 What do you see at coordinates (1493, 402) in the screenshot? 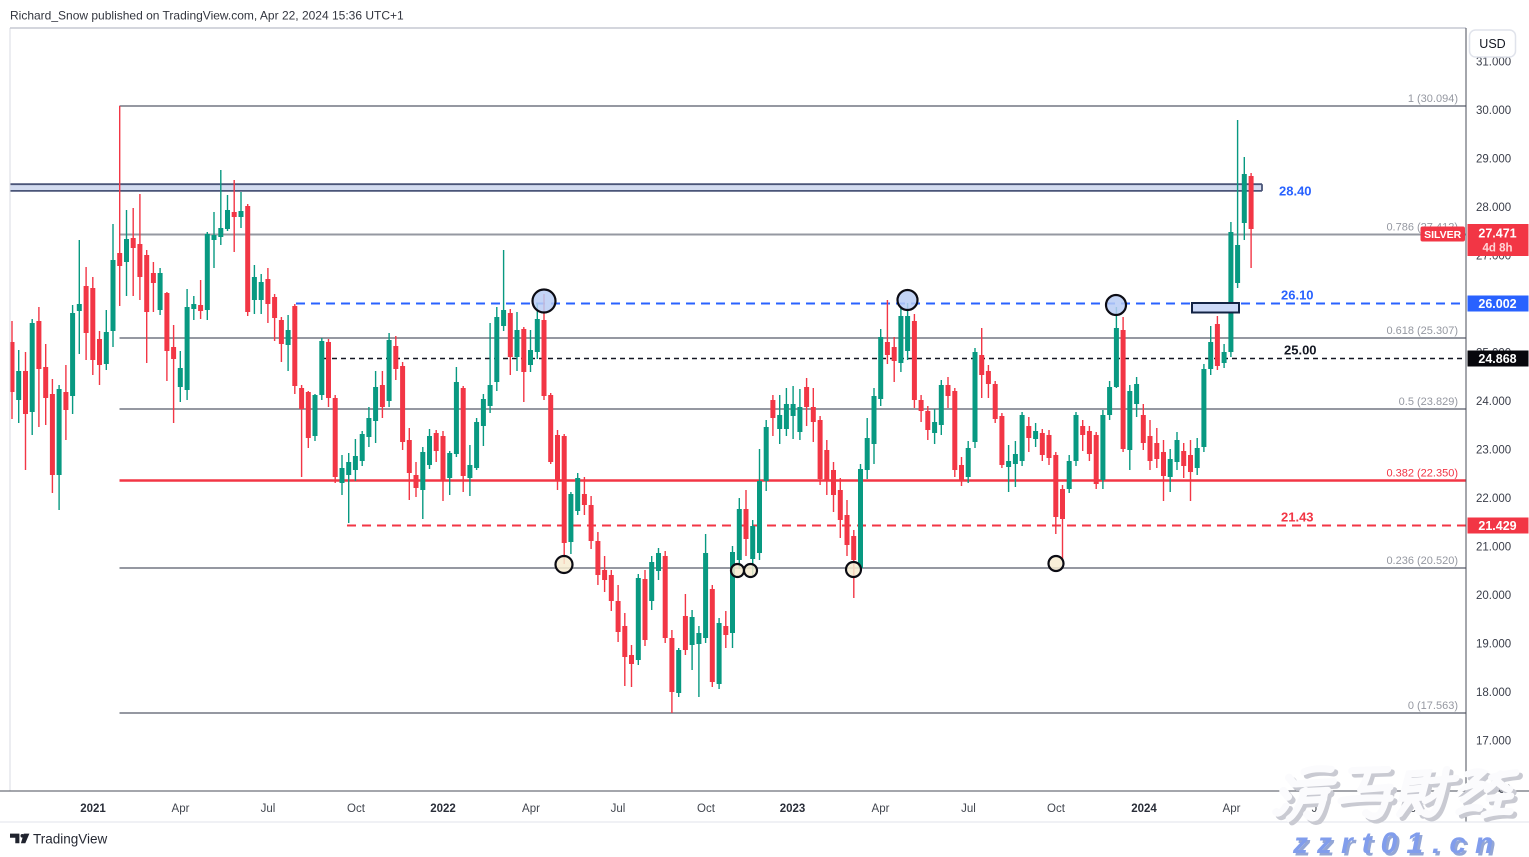
I see `svg-text: 24.000` at bounding box center [1493, 402].